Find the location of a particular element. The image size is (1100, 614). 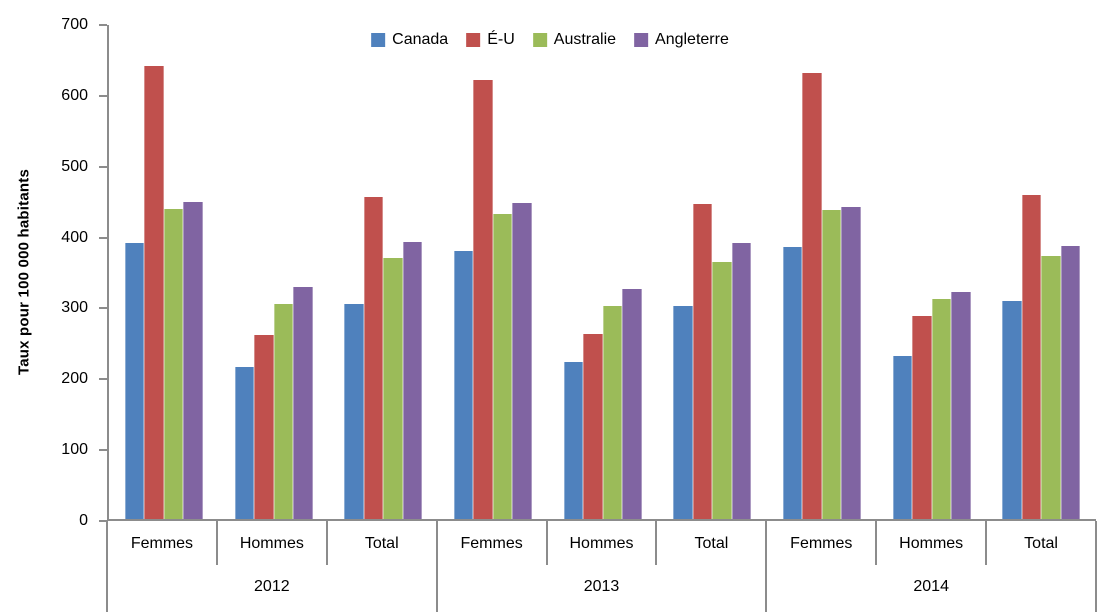

legend-label: É-U is located at coordinates (501, 39).